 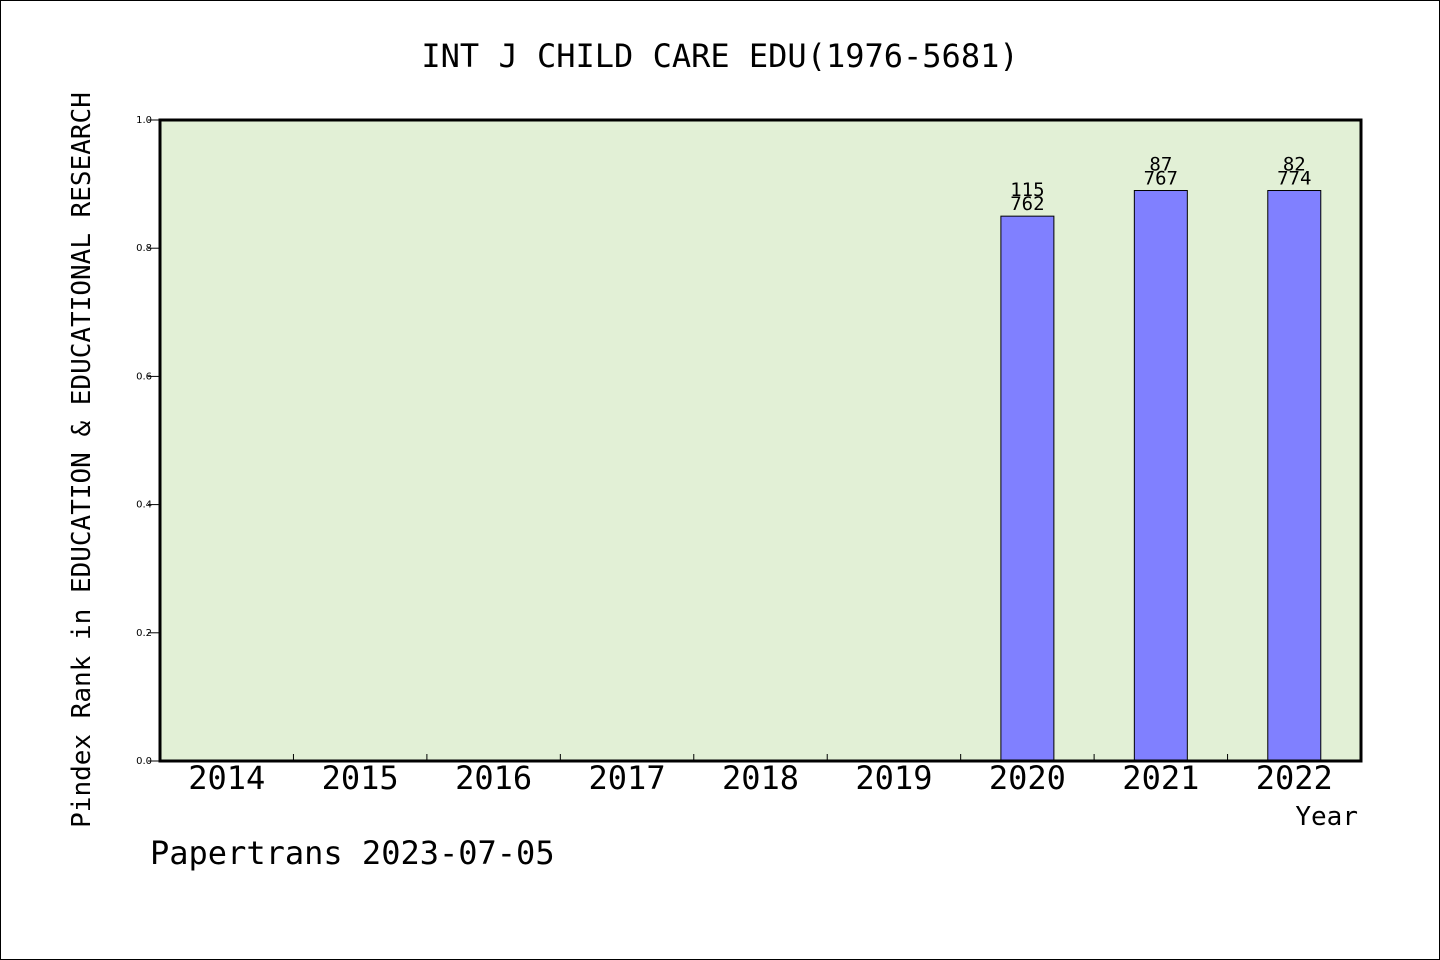 I want to click on bar-label-bottom: 767, so click(x=1161, y=179).